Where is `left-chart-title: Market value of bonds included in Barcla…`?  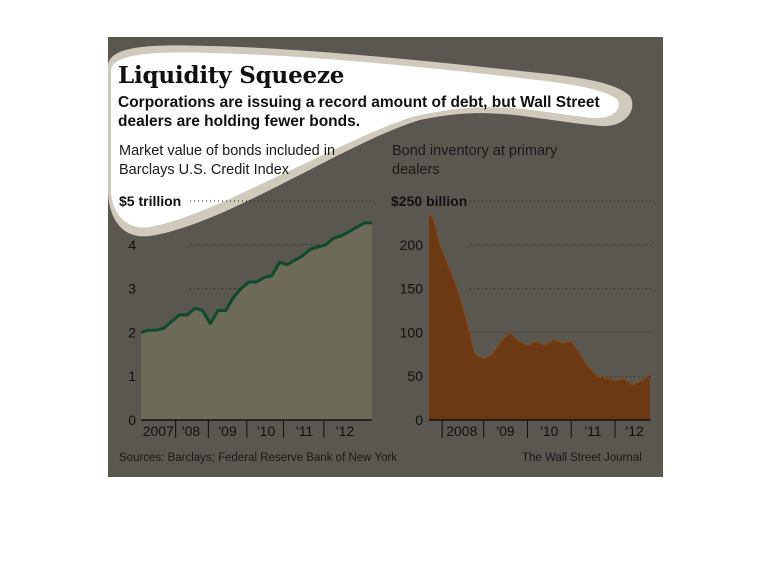 left-chart-title: Market value of bonds included in Barcla… is located at coordinates (227, 160).